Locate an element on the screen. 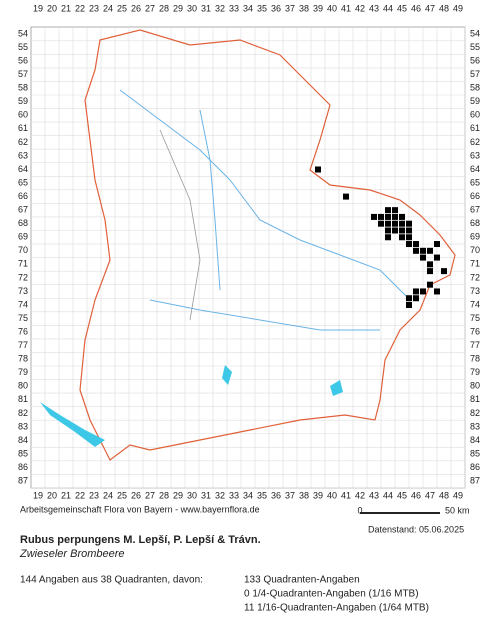 The width and height of the screenshot is (500, 620). row-label: 85 is located at coordinates (475, 453).